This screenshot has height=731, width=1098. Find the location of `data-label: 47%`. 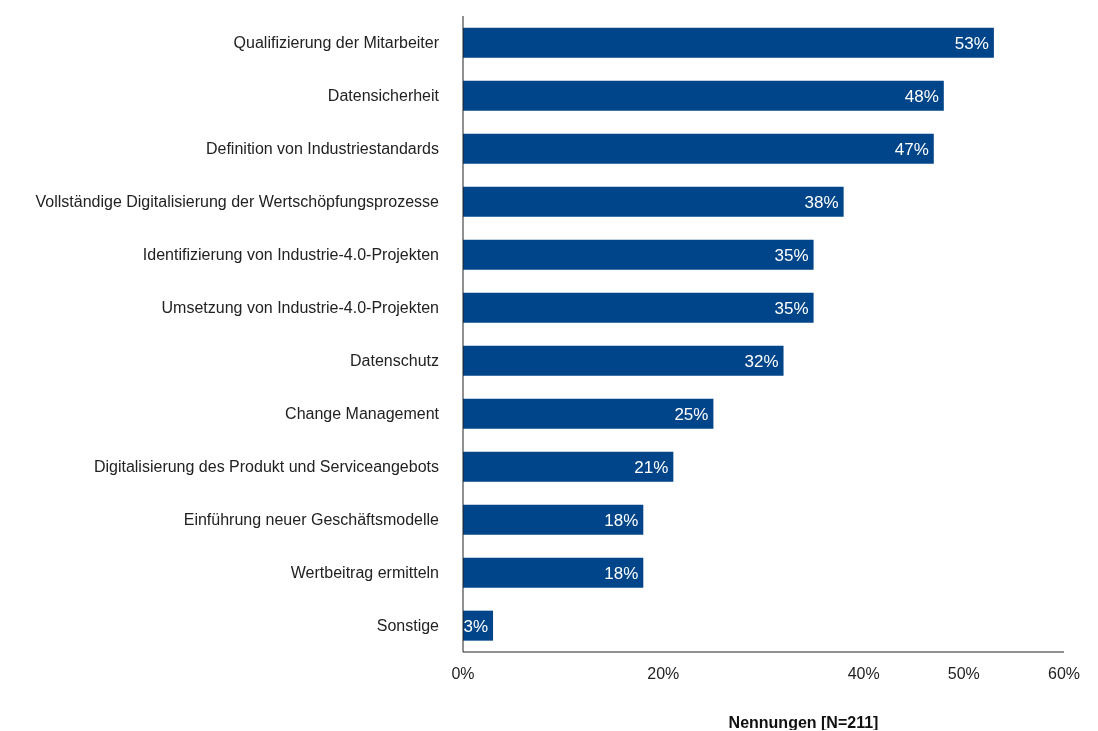

data-label: 47% is located at coordinates (911, 149).